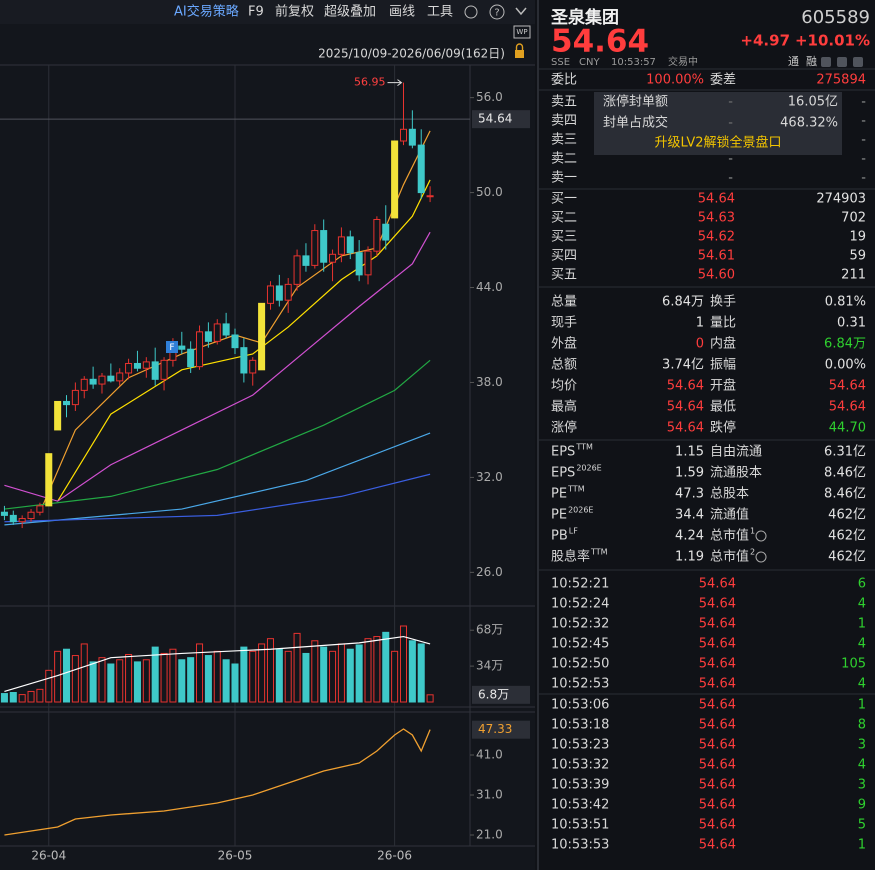 This screenshot has height=870, width=875. Describe the element at coordinates (675, 80) in the screenshot. I see `row-value: 100.00%` at that location.